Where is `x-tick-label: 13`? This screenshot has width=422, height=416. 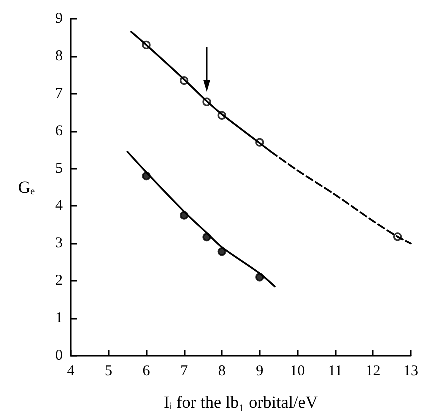 x-tick-label: 13 is located at coordinates (411, 372).